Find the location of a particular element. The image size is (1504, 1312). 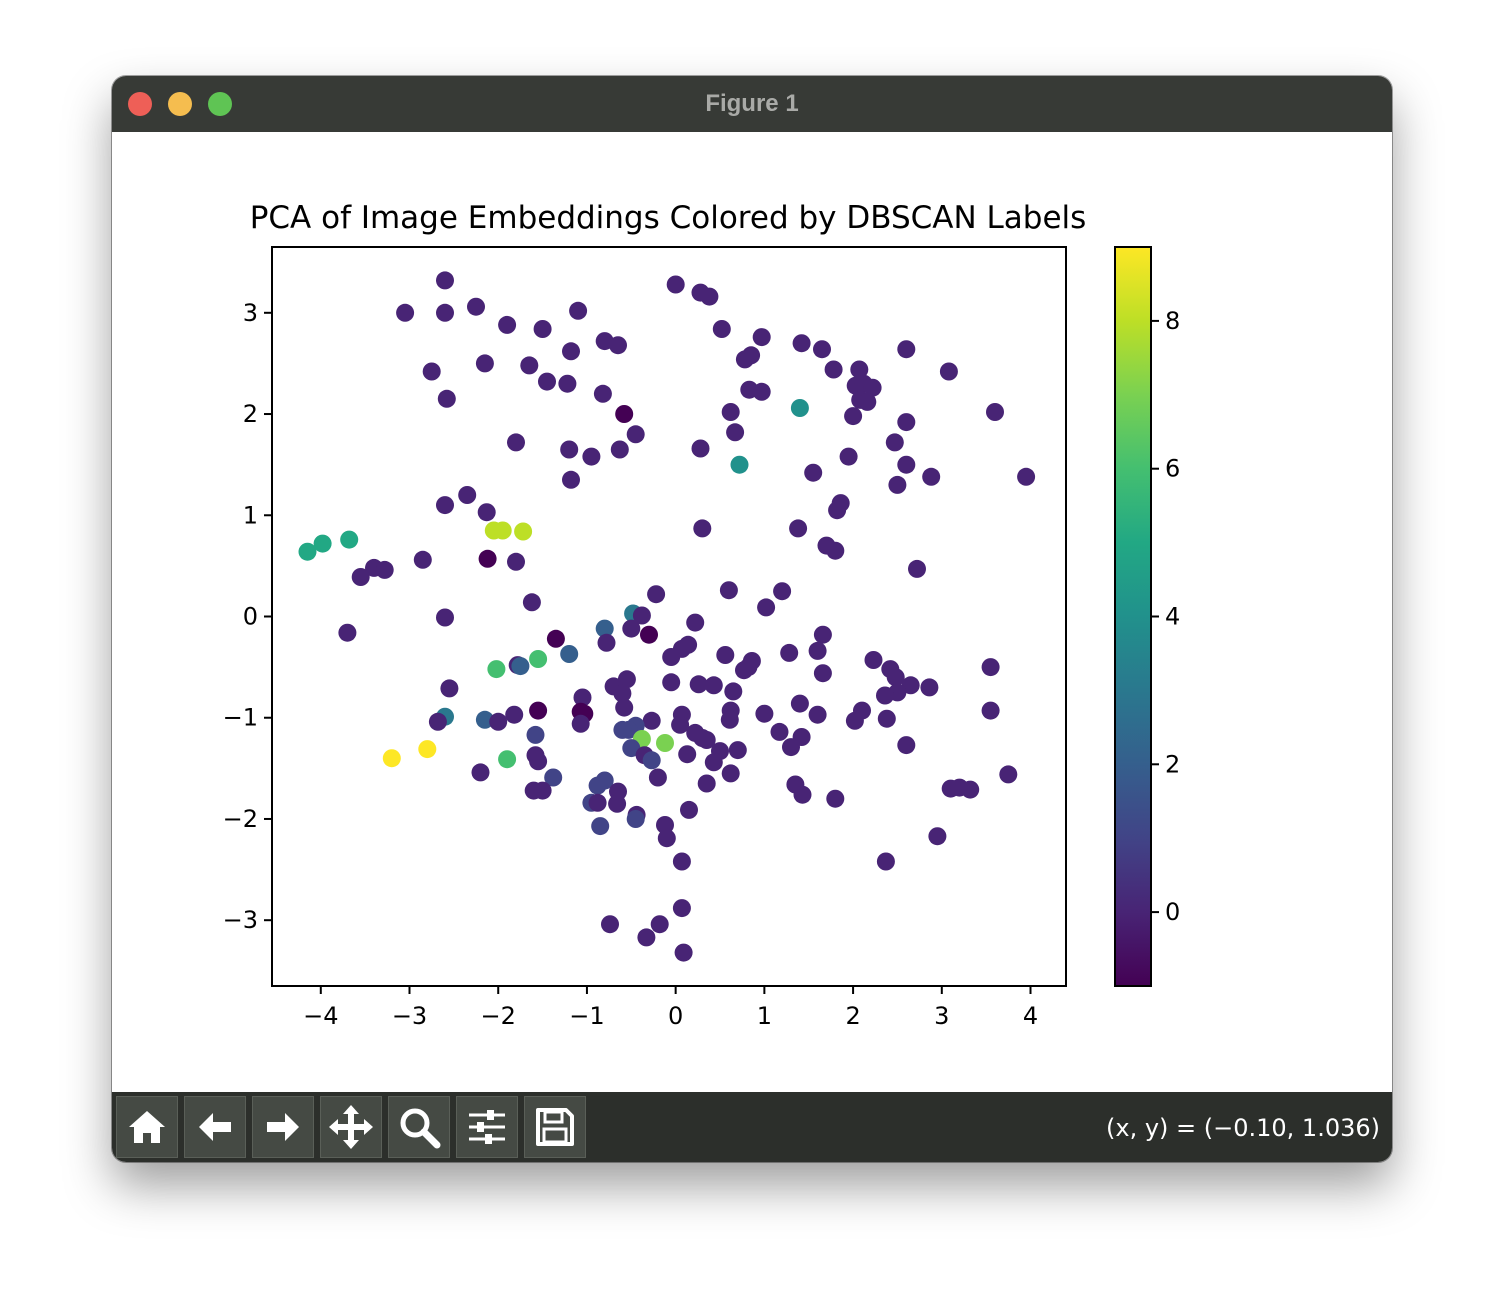

pan-button is located at coordinates (351, 1127).